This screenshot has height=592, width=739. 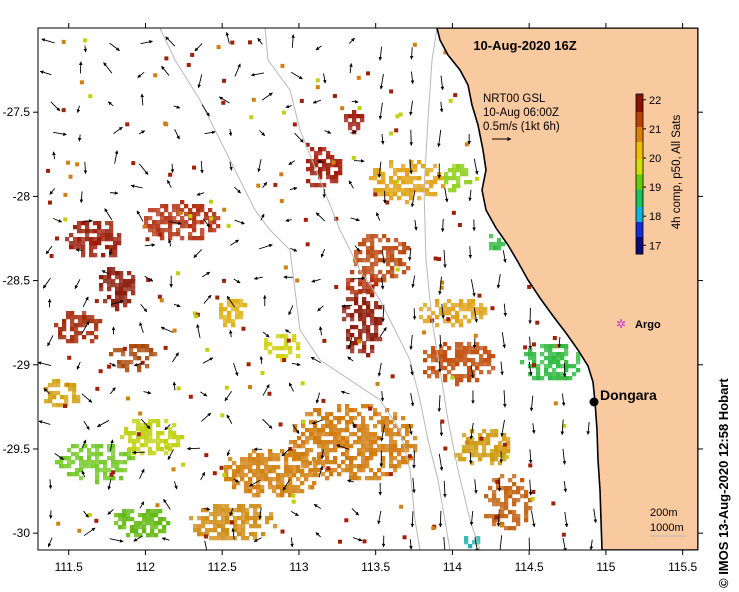 What do you see at coordinates (638, 324) in the screenshot?
I see `argo-marker: ✲ Argo` at bounding box center [638, 324].